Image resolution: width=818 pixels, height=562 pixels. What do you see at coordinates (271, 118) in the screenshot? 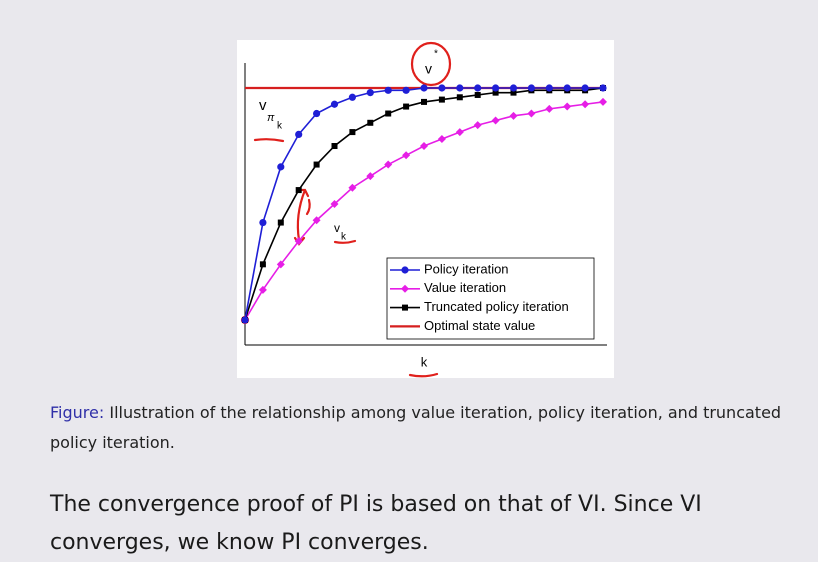
I see `annotation-sub: π` at bounding box center [271, 118].